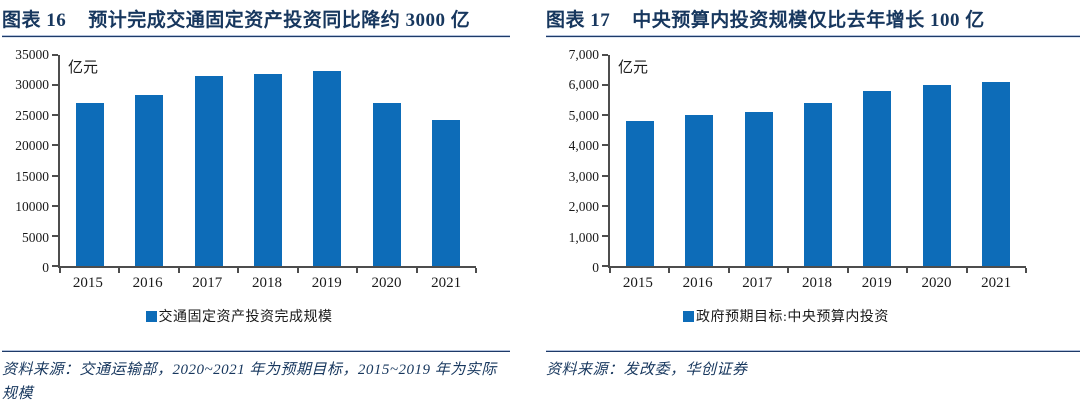 Image resolution: width=1080 pixels, height=412 pixels. What do you see at coordinates (583, 115) in the screenshot?
I see `y-axis-tick-label: 5,000` at bounding box center [583, 115].